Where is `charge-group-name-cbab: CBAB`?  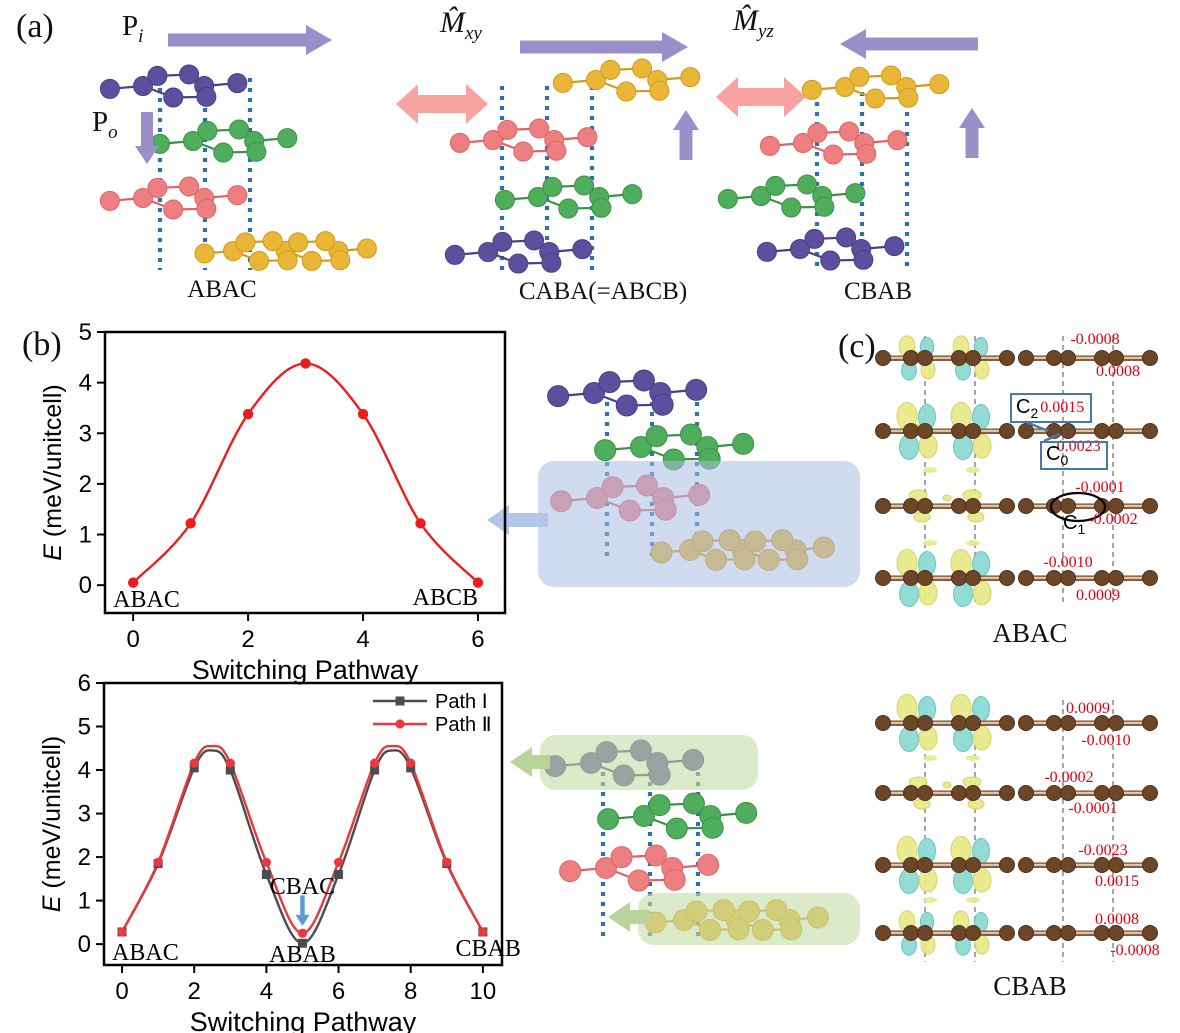
charge-group-name-cbab: CBAB is located at coordinates (1030, 986).